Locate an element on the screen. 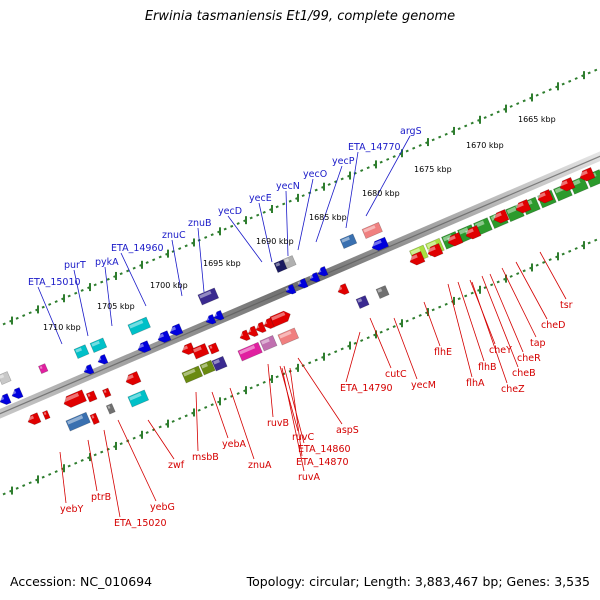  accession-text: Accession: NC_010694 is located at coordinates (81, 581).